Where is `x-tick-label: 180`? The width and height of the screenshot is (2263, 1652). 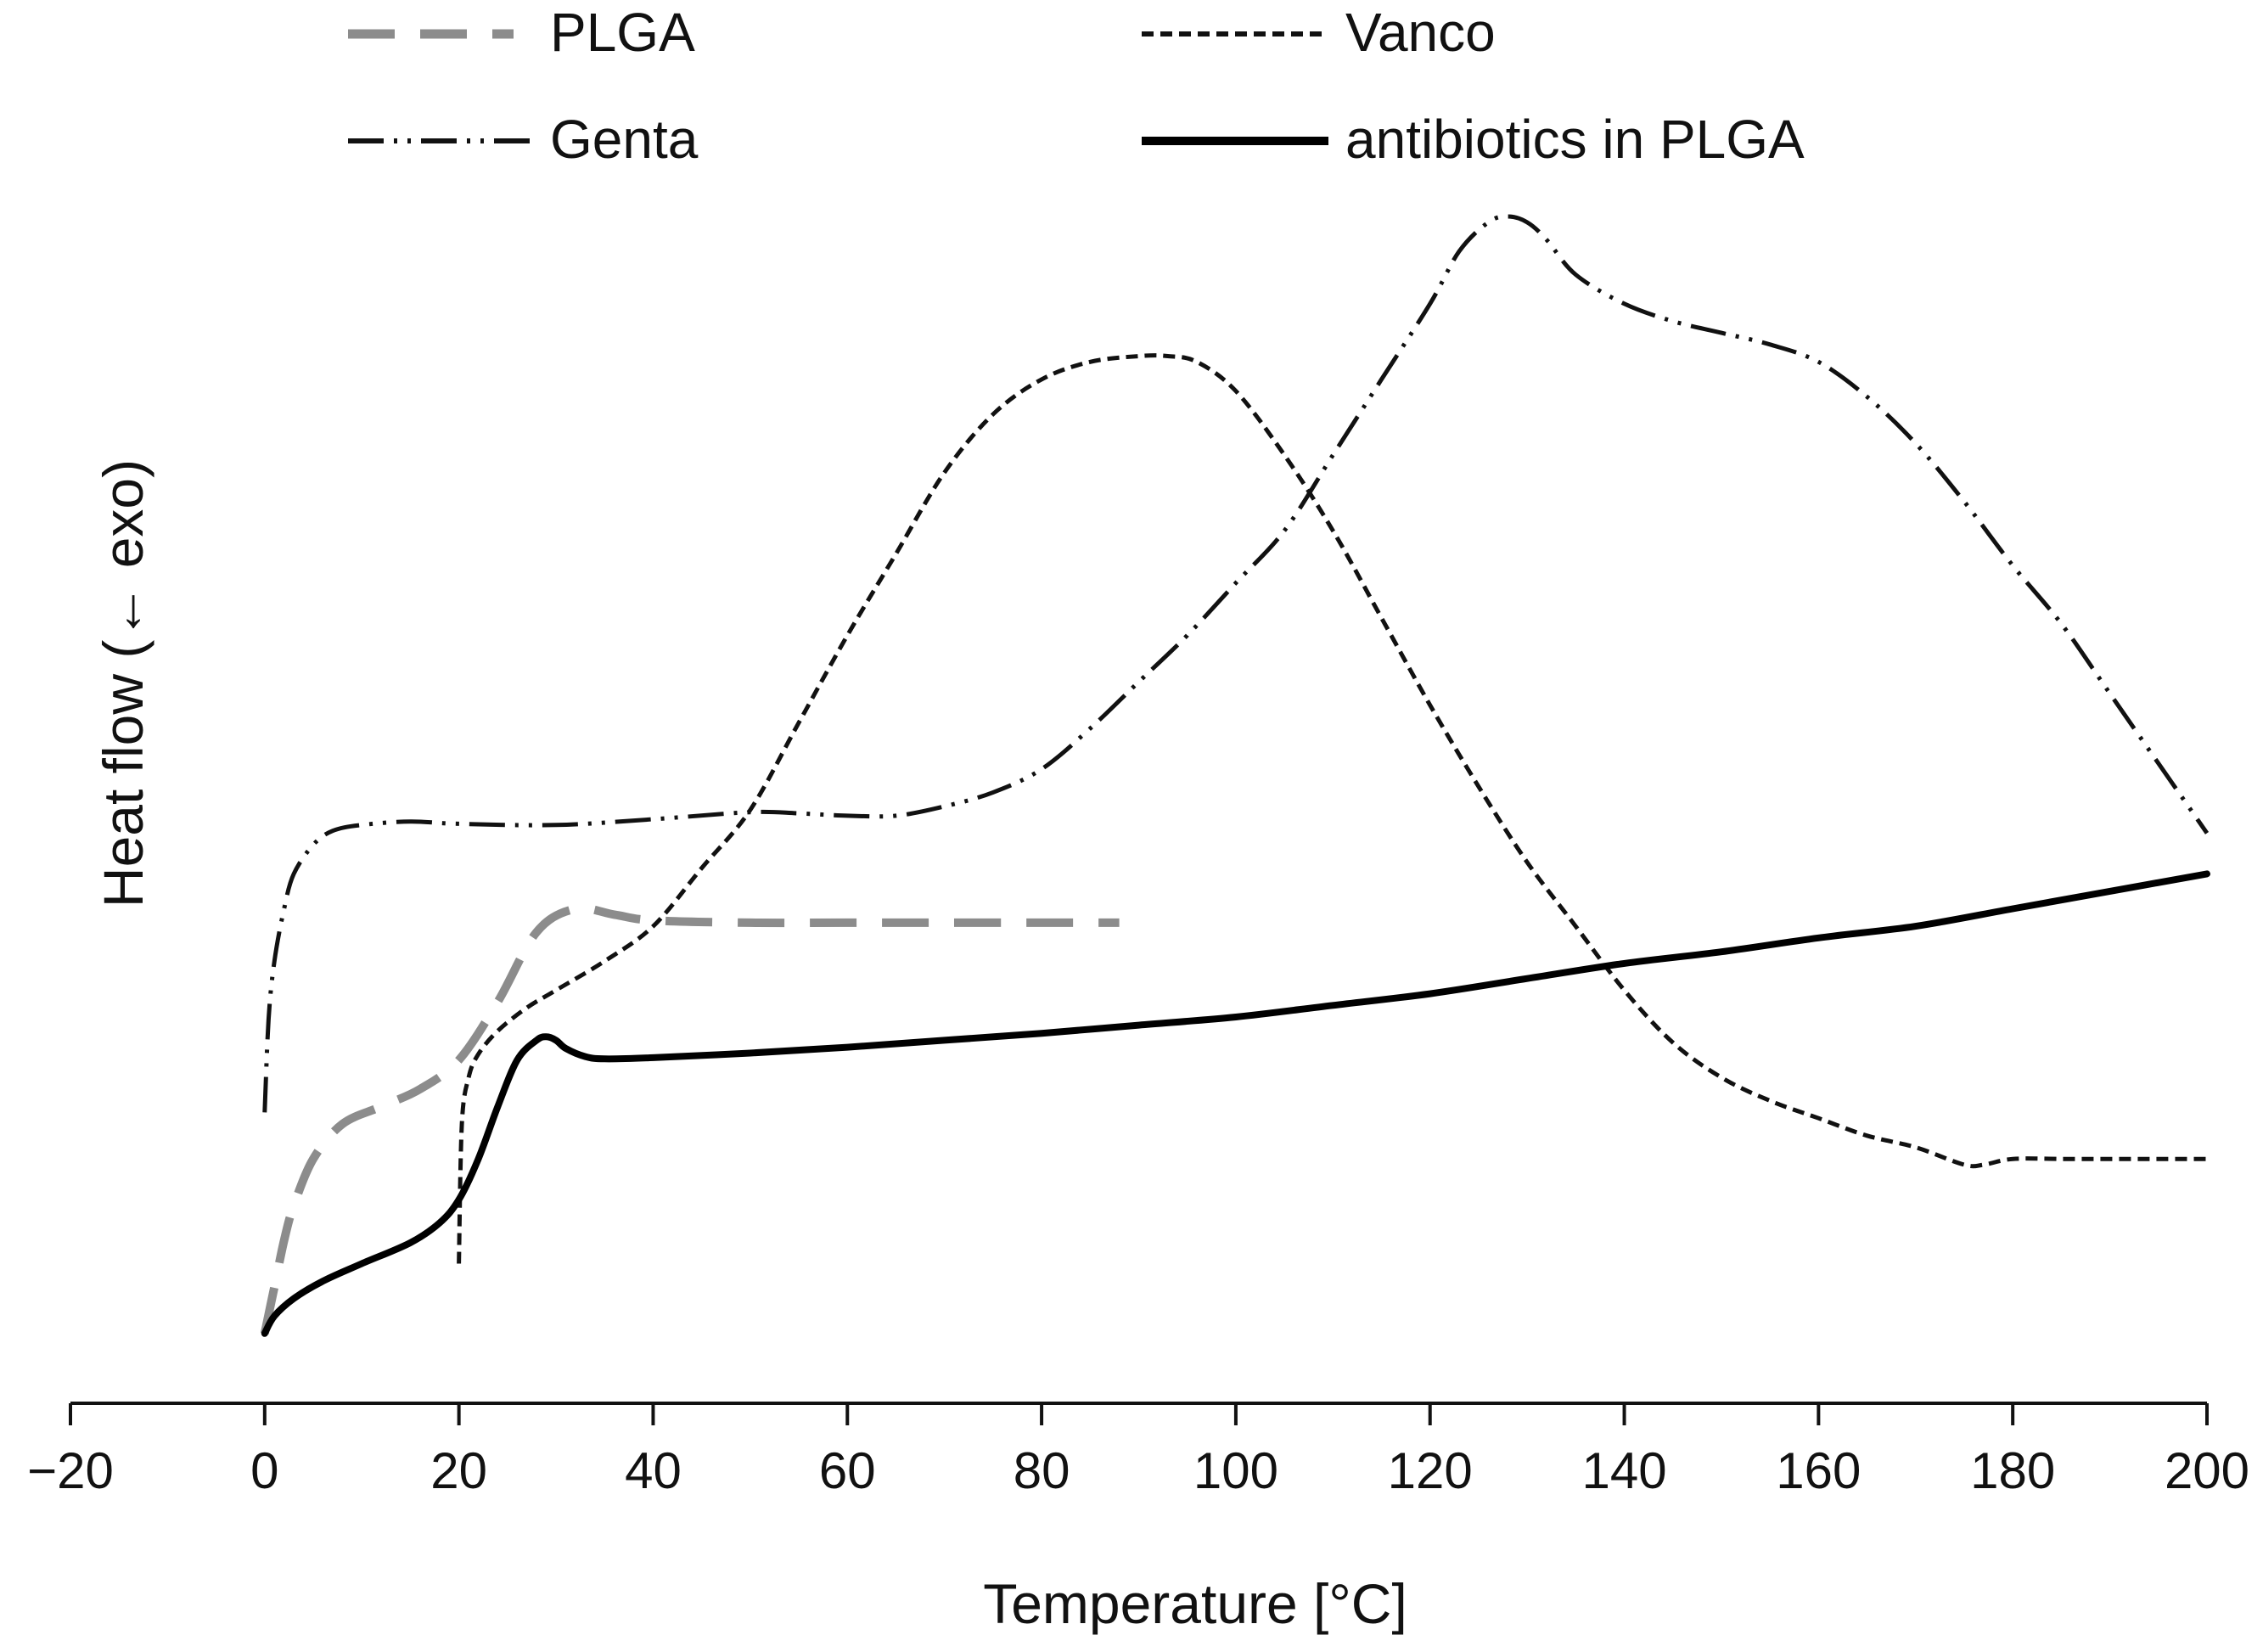 x-tick-label: 180 is located at coordinates (2012, 1470).